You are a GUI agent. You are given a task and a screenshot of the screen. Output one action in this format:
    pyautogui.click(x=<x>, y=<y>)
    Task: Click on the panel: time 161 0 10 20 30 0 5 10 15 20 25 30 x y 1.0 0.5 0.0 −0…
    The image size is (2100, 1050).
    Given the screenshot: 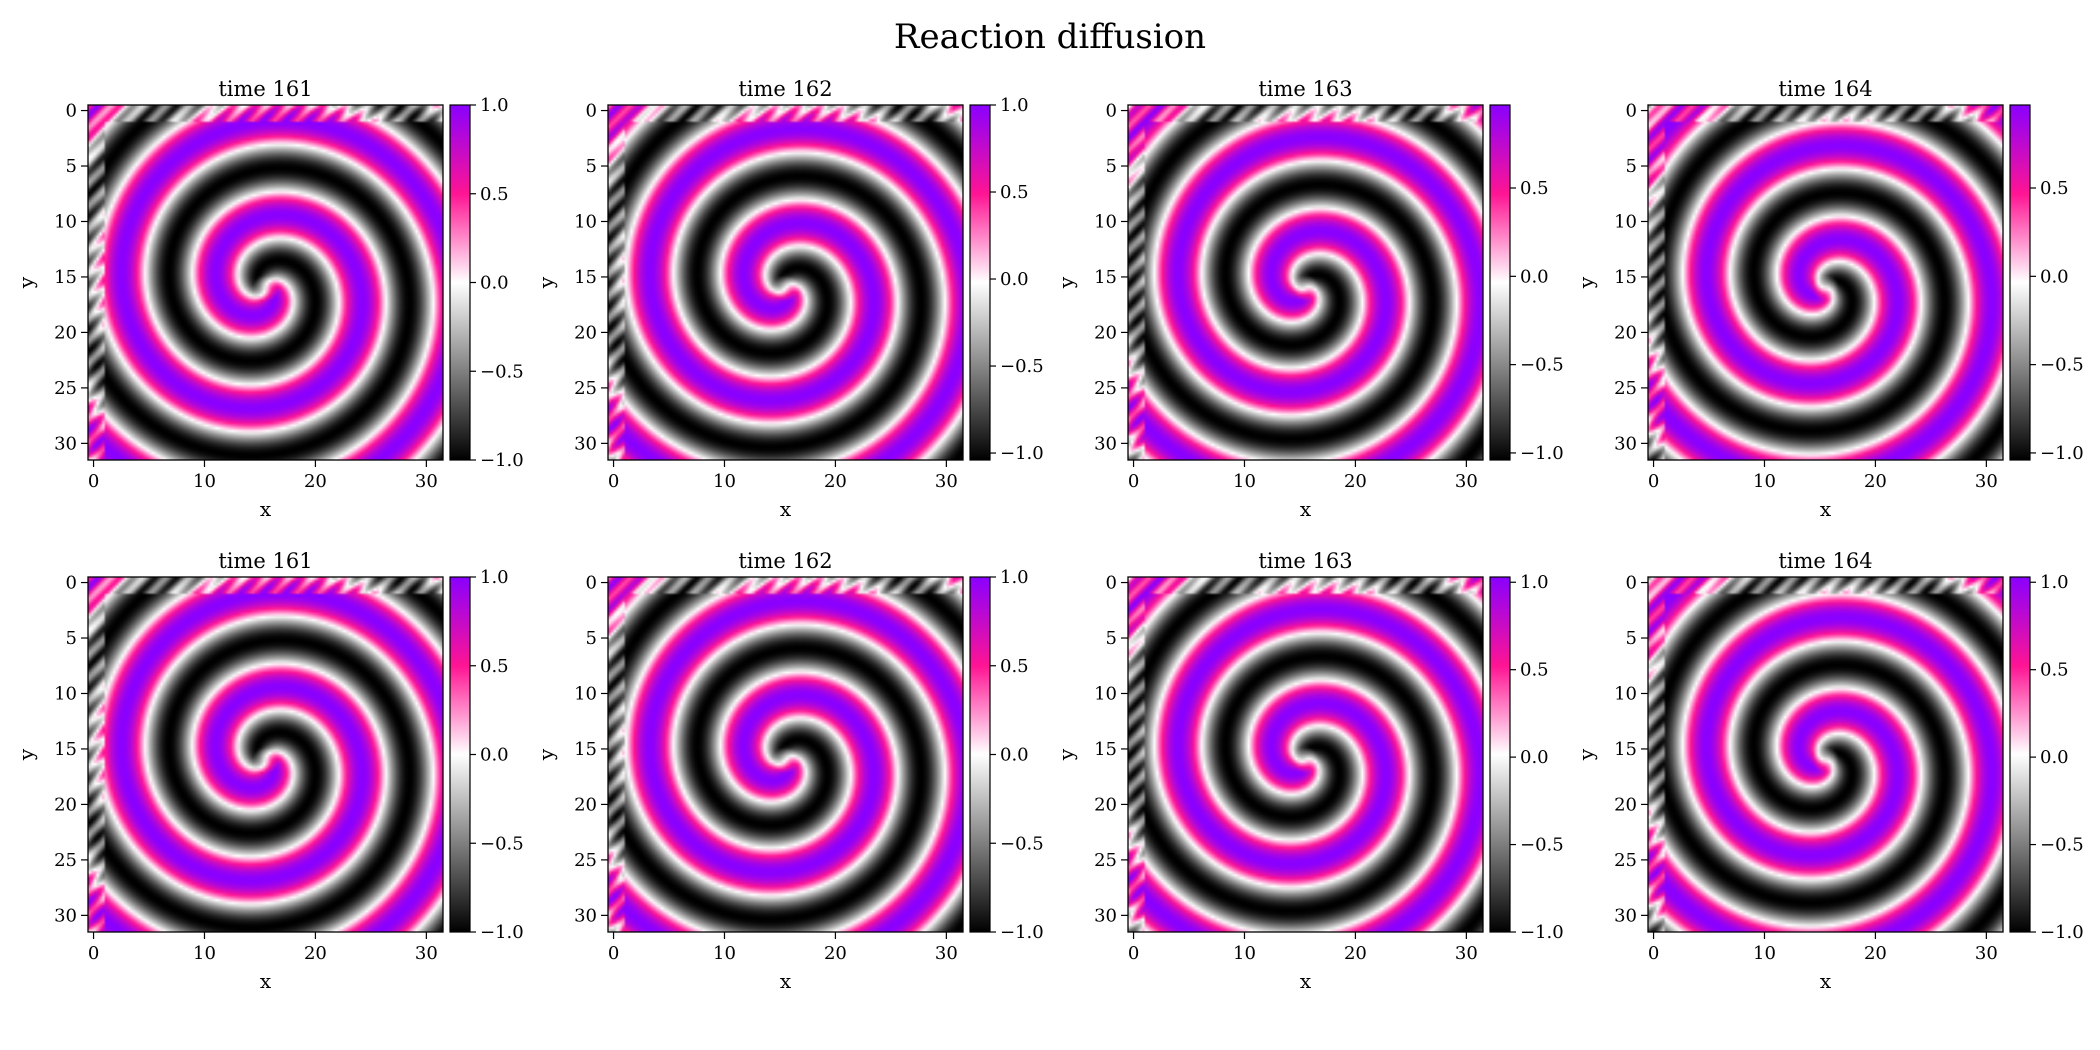 What is the action you would take?
    pyautogui.click(x=269, y=771)
    